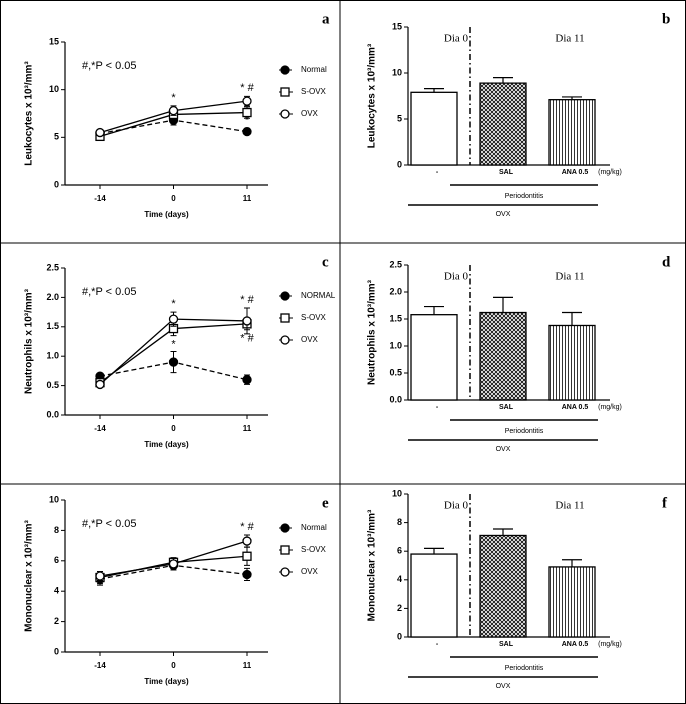 Image resolution: width=686 pixels, height=704 pixels. I want to click on x-tick-label: ANA 0.5, so click(575, 172).